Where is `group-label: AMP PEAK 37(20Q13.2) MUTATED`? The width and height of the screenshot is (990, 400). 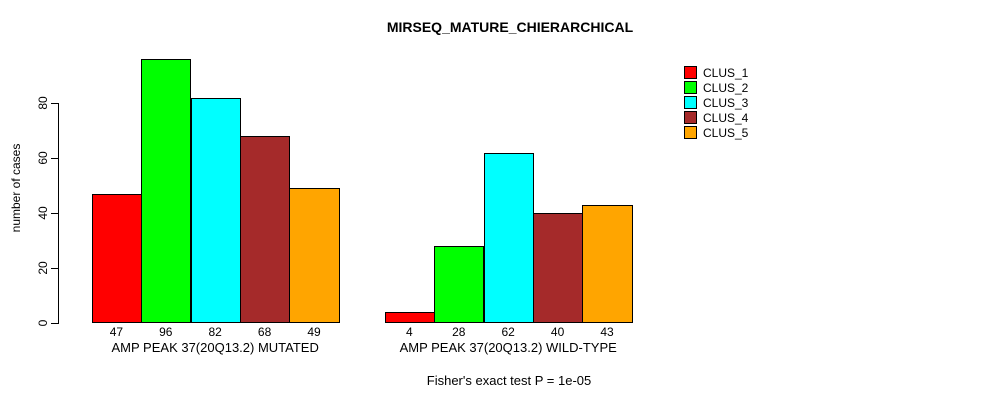 group-label: AMP PEAK 37(20Q13.2) MUTATED is located at coordinates (215, 347).